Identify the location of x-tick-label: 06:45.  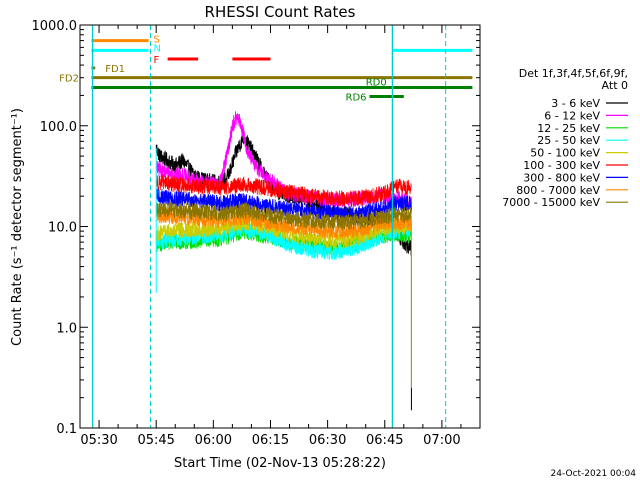
(384, 440).